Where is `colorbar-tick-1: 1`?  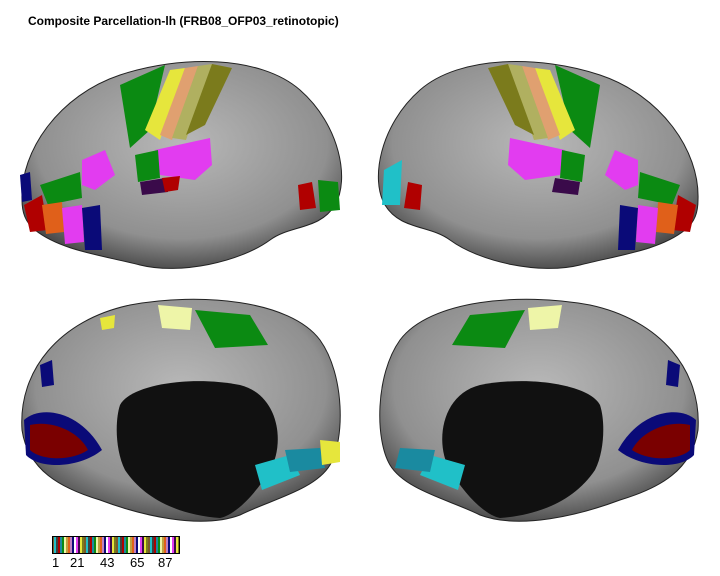
colorbar-tick-1: 1 is located at coordinates (56, 562).